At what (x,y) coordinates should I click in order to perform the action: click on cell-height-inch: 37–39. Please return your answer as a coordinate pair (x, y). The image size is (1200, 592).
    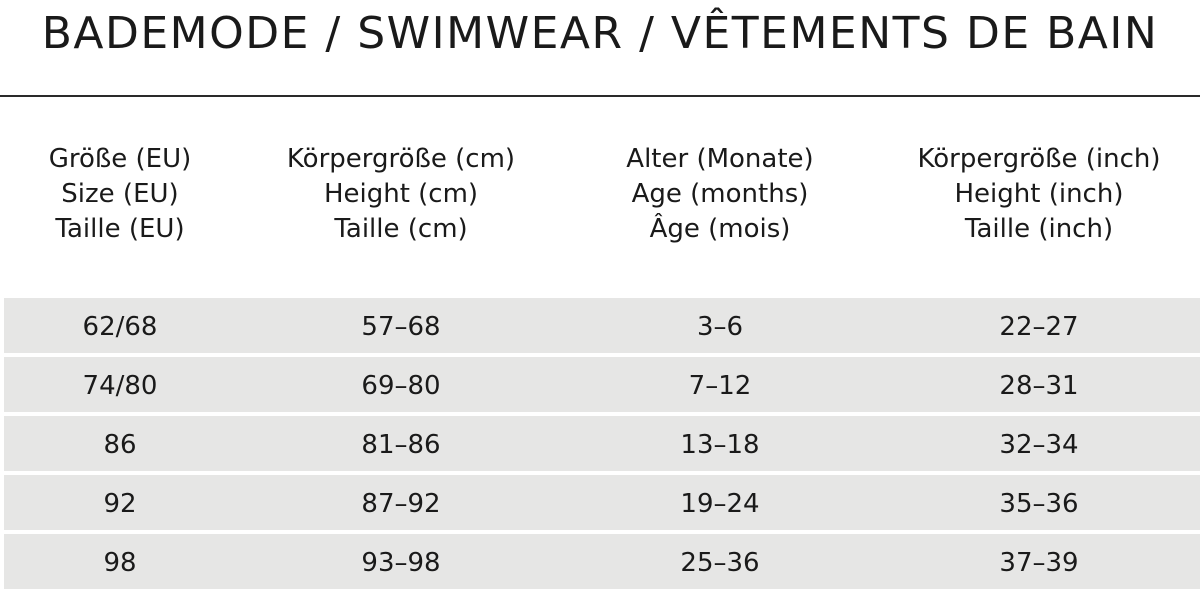
    Looking at the image, I should click on (1039, 563).